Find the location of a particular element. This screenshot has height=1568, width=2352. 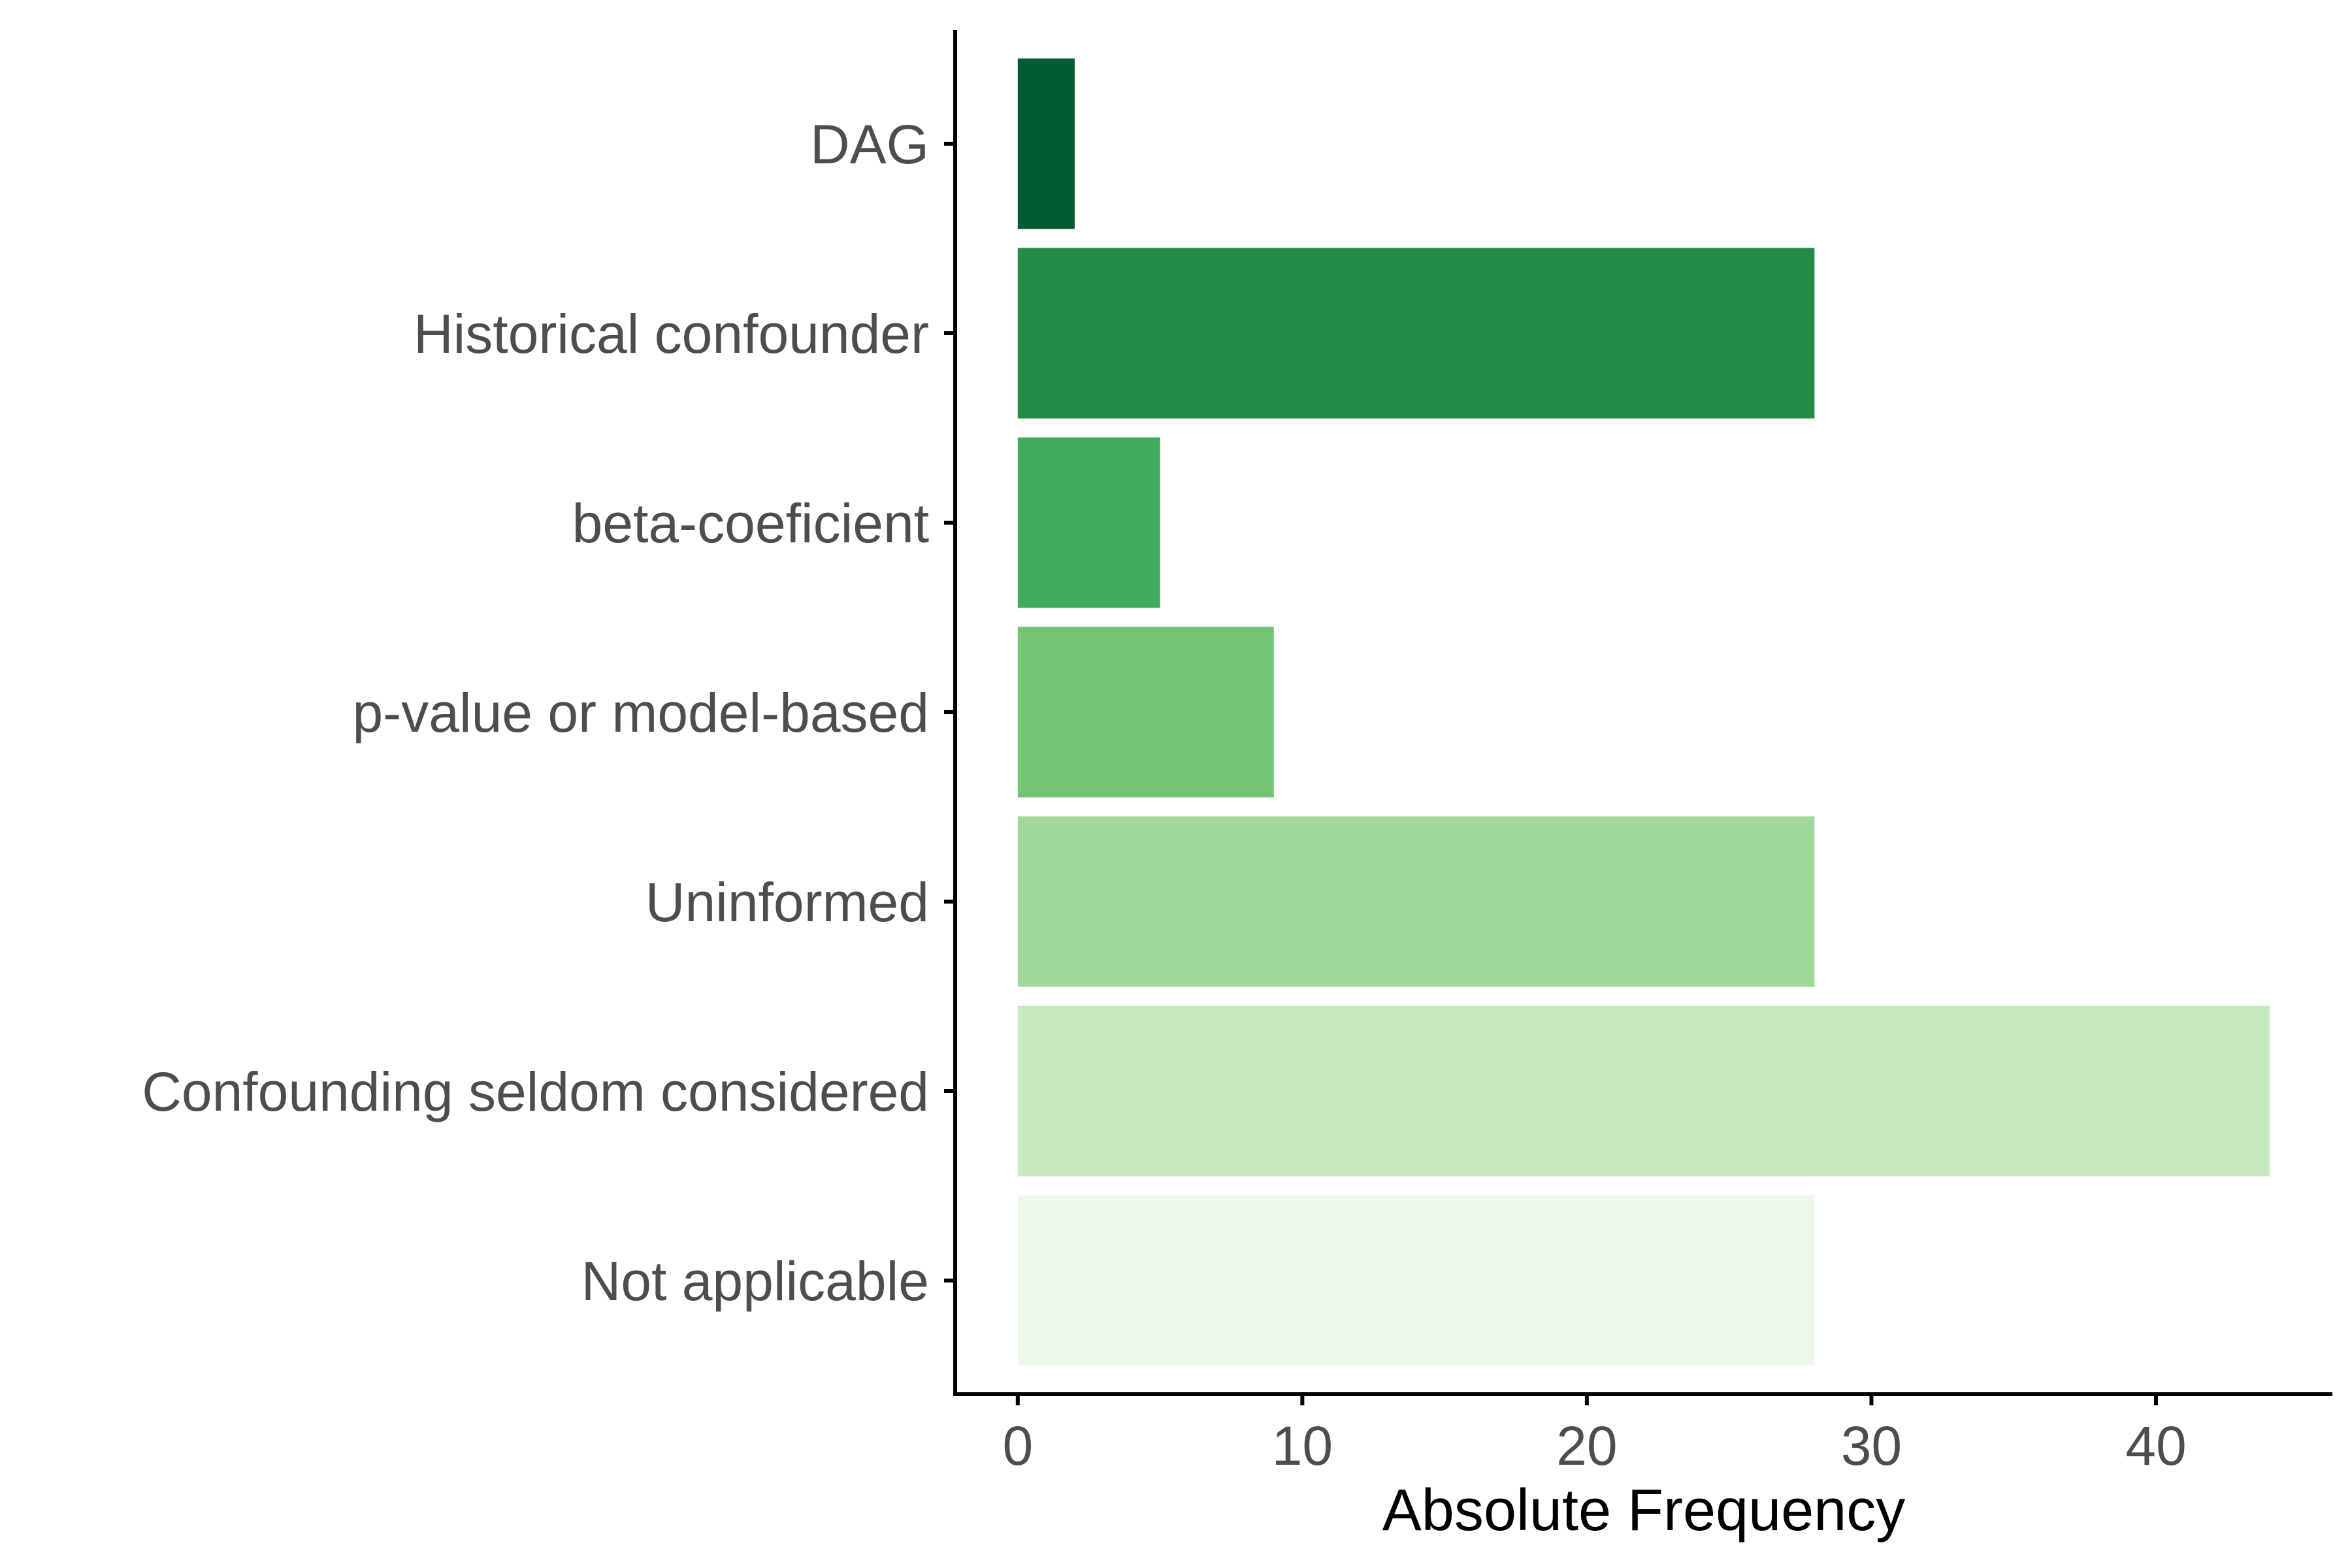

y-tick-label: Uninformed is located at coordinates (787, 902).